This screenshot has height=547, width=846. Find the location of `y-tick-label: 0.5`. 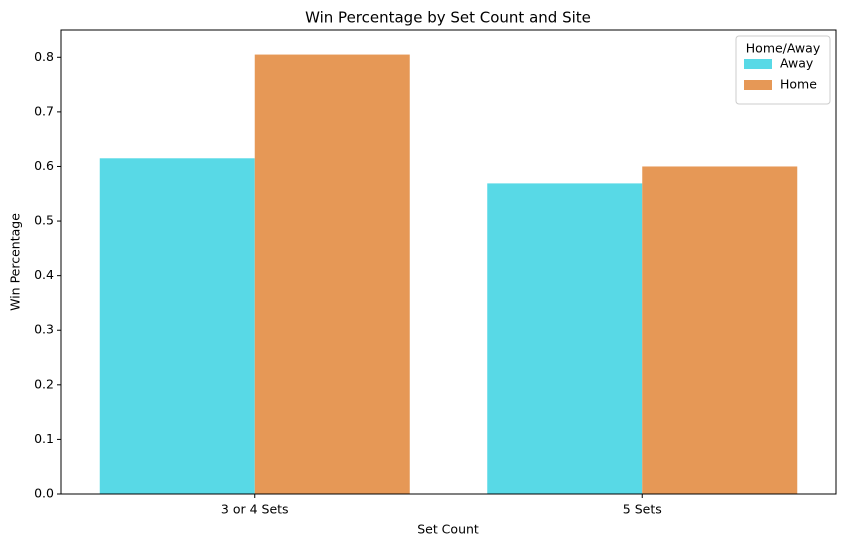

y-tick-label: 0.5 is located at coordinates (44, 220).